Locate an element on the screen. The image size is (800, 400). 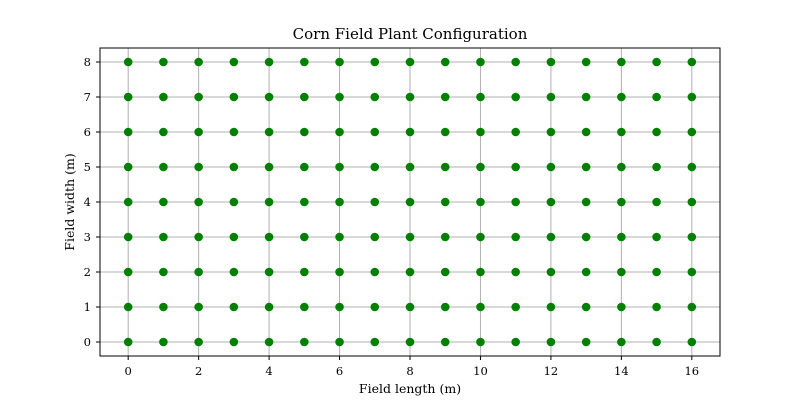
x-tick-label: 16 is located at coordinates (691, 371).